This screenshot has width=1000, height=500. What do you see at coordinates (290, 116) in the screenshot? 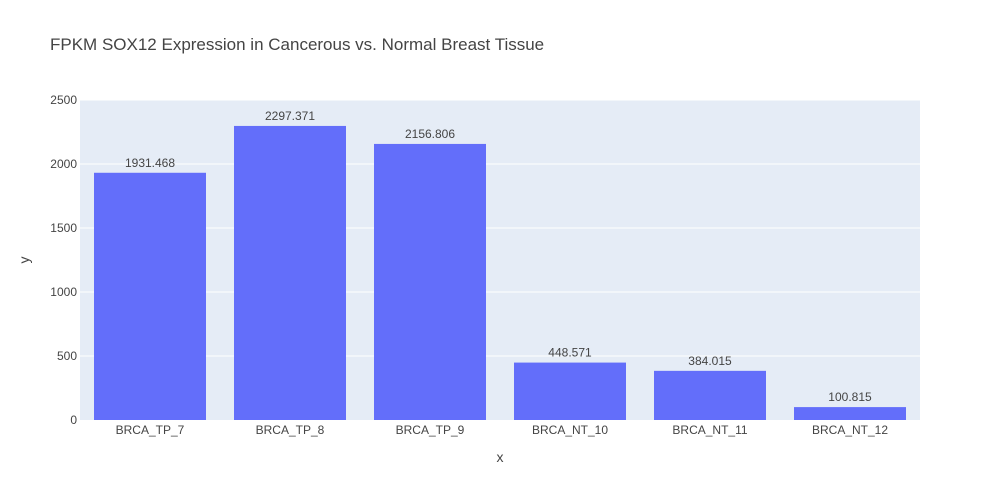
I see `data-label: 2297.371` at bounding box center [290, 116].